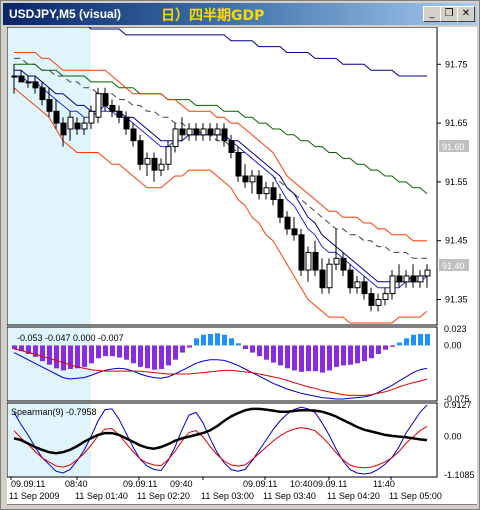  What do you see at coordinates (453, 437) in the screenshot?
I see `spearman-axis-label: 0.00` at bounding box center [453, 437].